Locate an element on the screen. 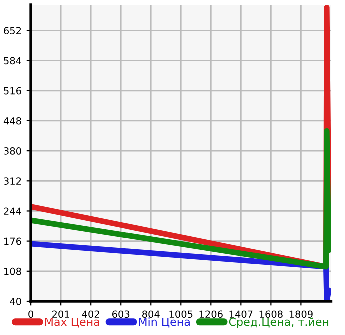  x-tick-label: 603 is located at coordinates (121, 314).